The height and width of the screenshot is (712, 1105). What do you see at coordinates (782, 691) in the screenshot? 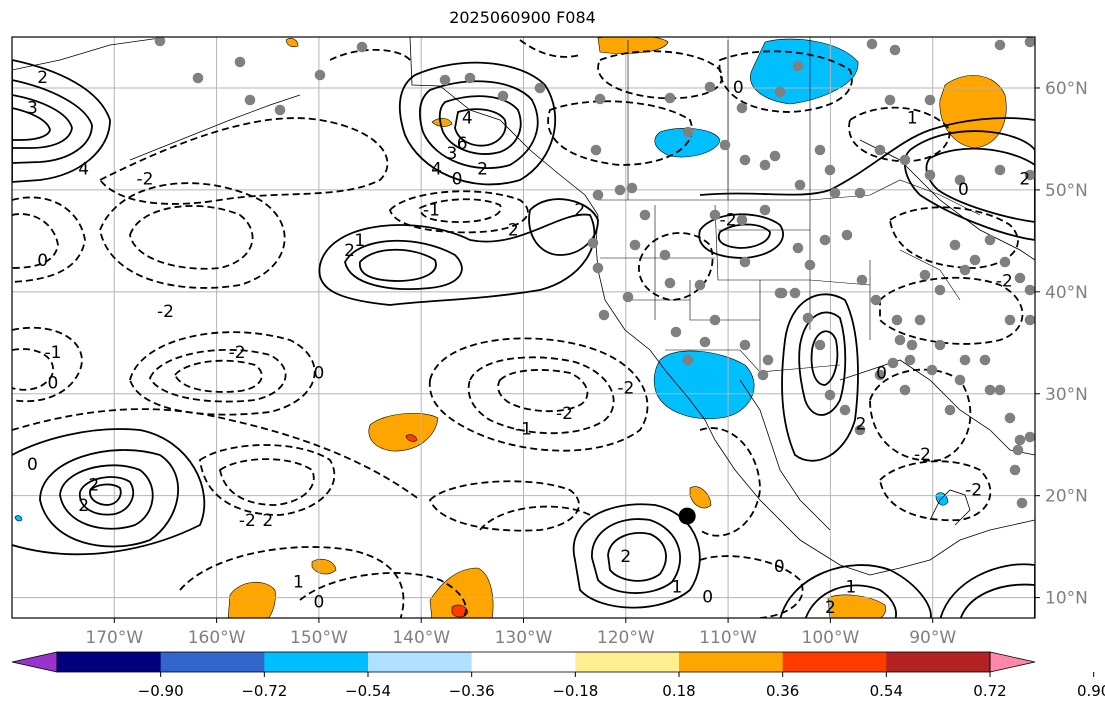
I see `colorbar-tick-label: 0.36` at bounding box center [782, 691].